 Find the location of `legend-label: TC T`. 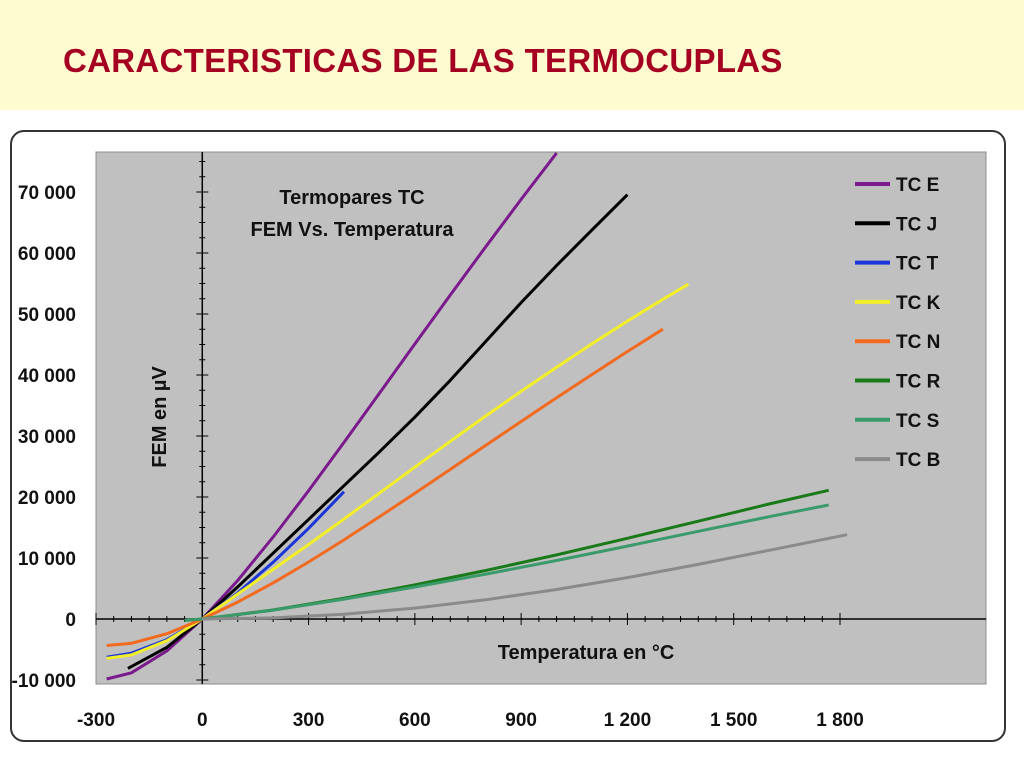

legend-label: TC T is located at coordinates (917, 264).